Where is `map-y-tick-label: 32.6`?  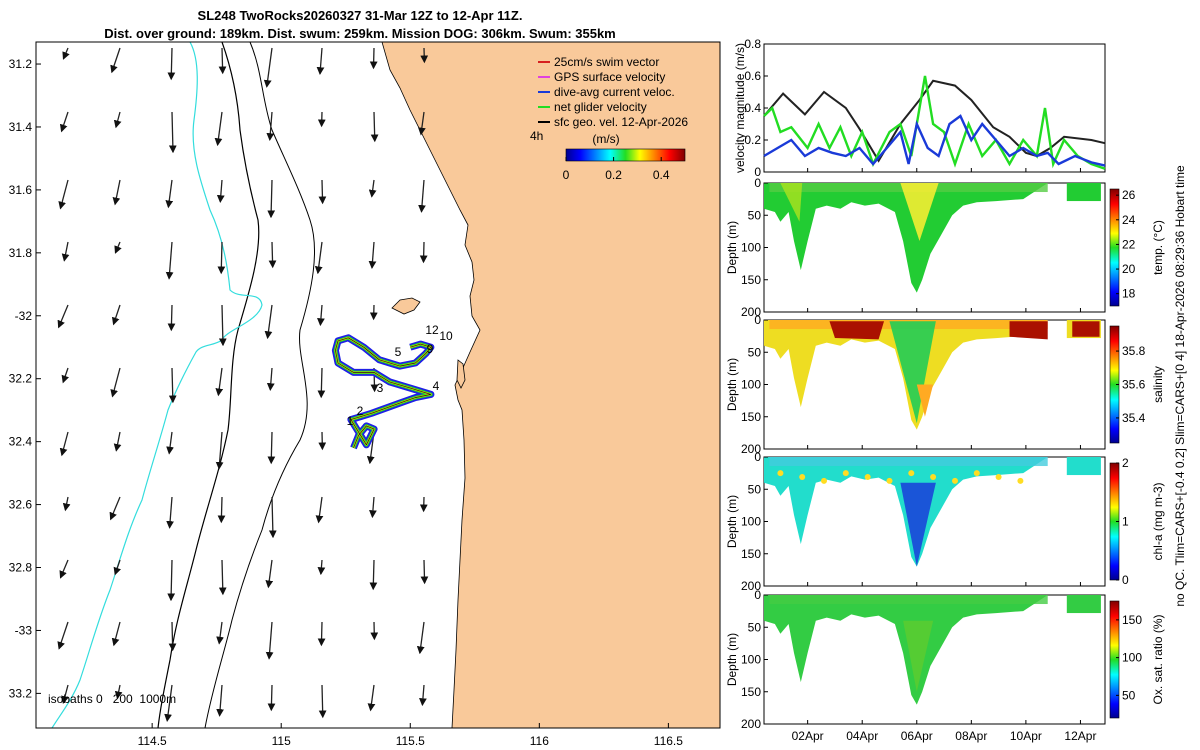
map-y-tick-label: 32.6 is located at coordinates (21, 505).